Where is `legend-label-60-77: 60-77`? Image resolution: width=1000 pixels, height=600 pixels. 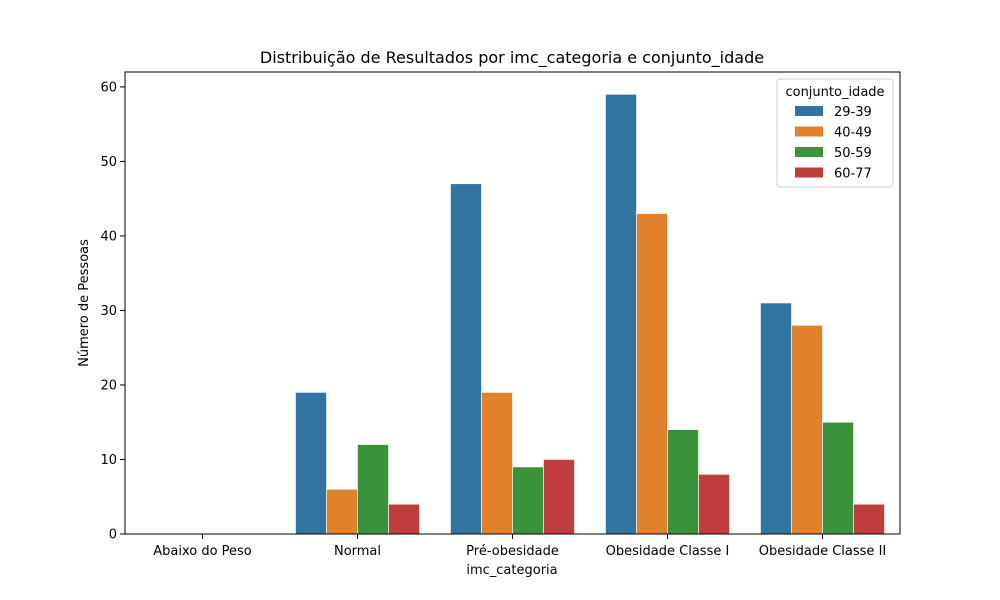 legend-label-60-77: 60-77 is located at coordinates (853, 174).